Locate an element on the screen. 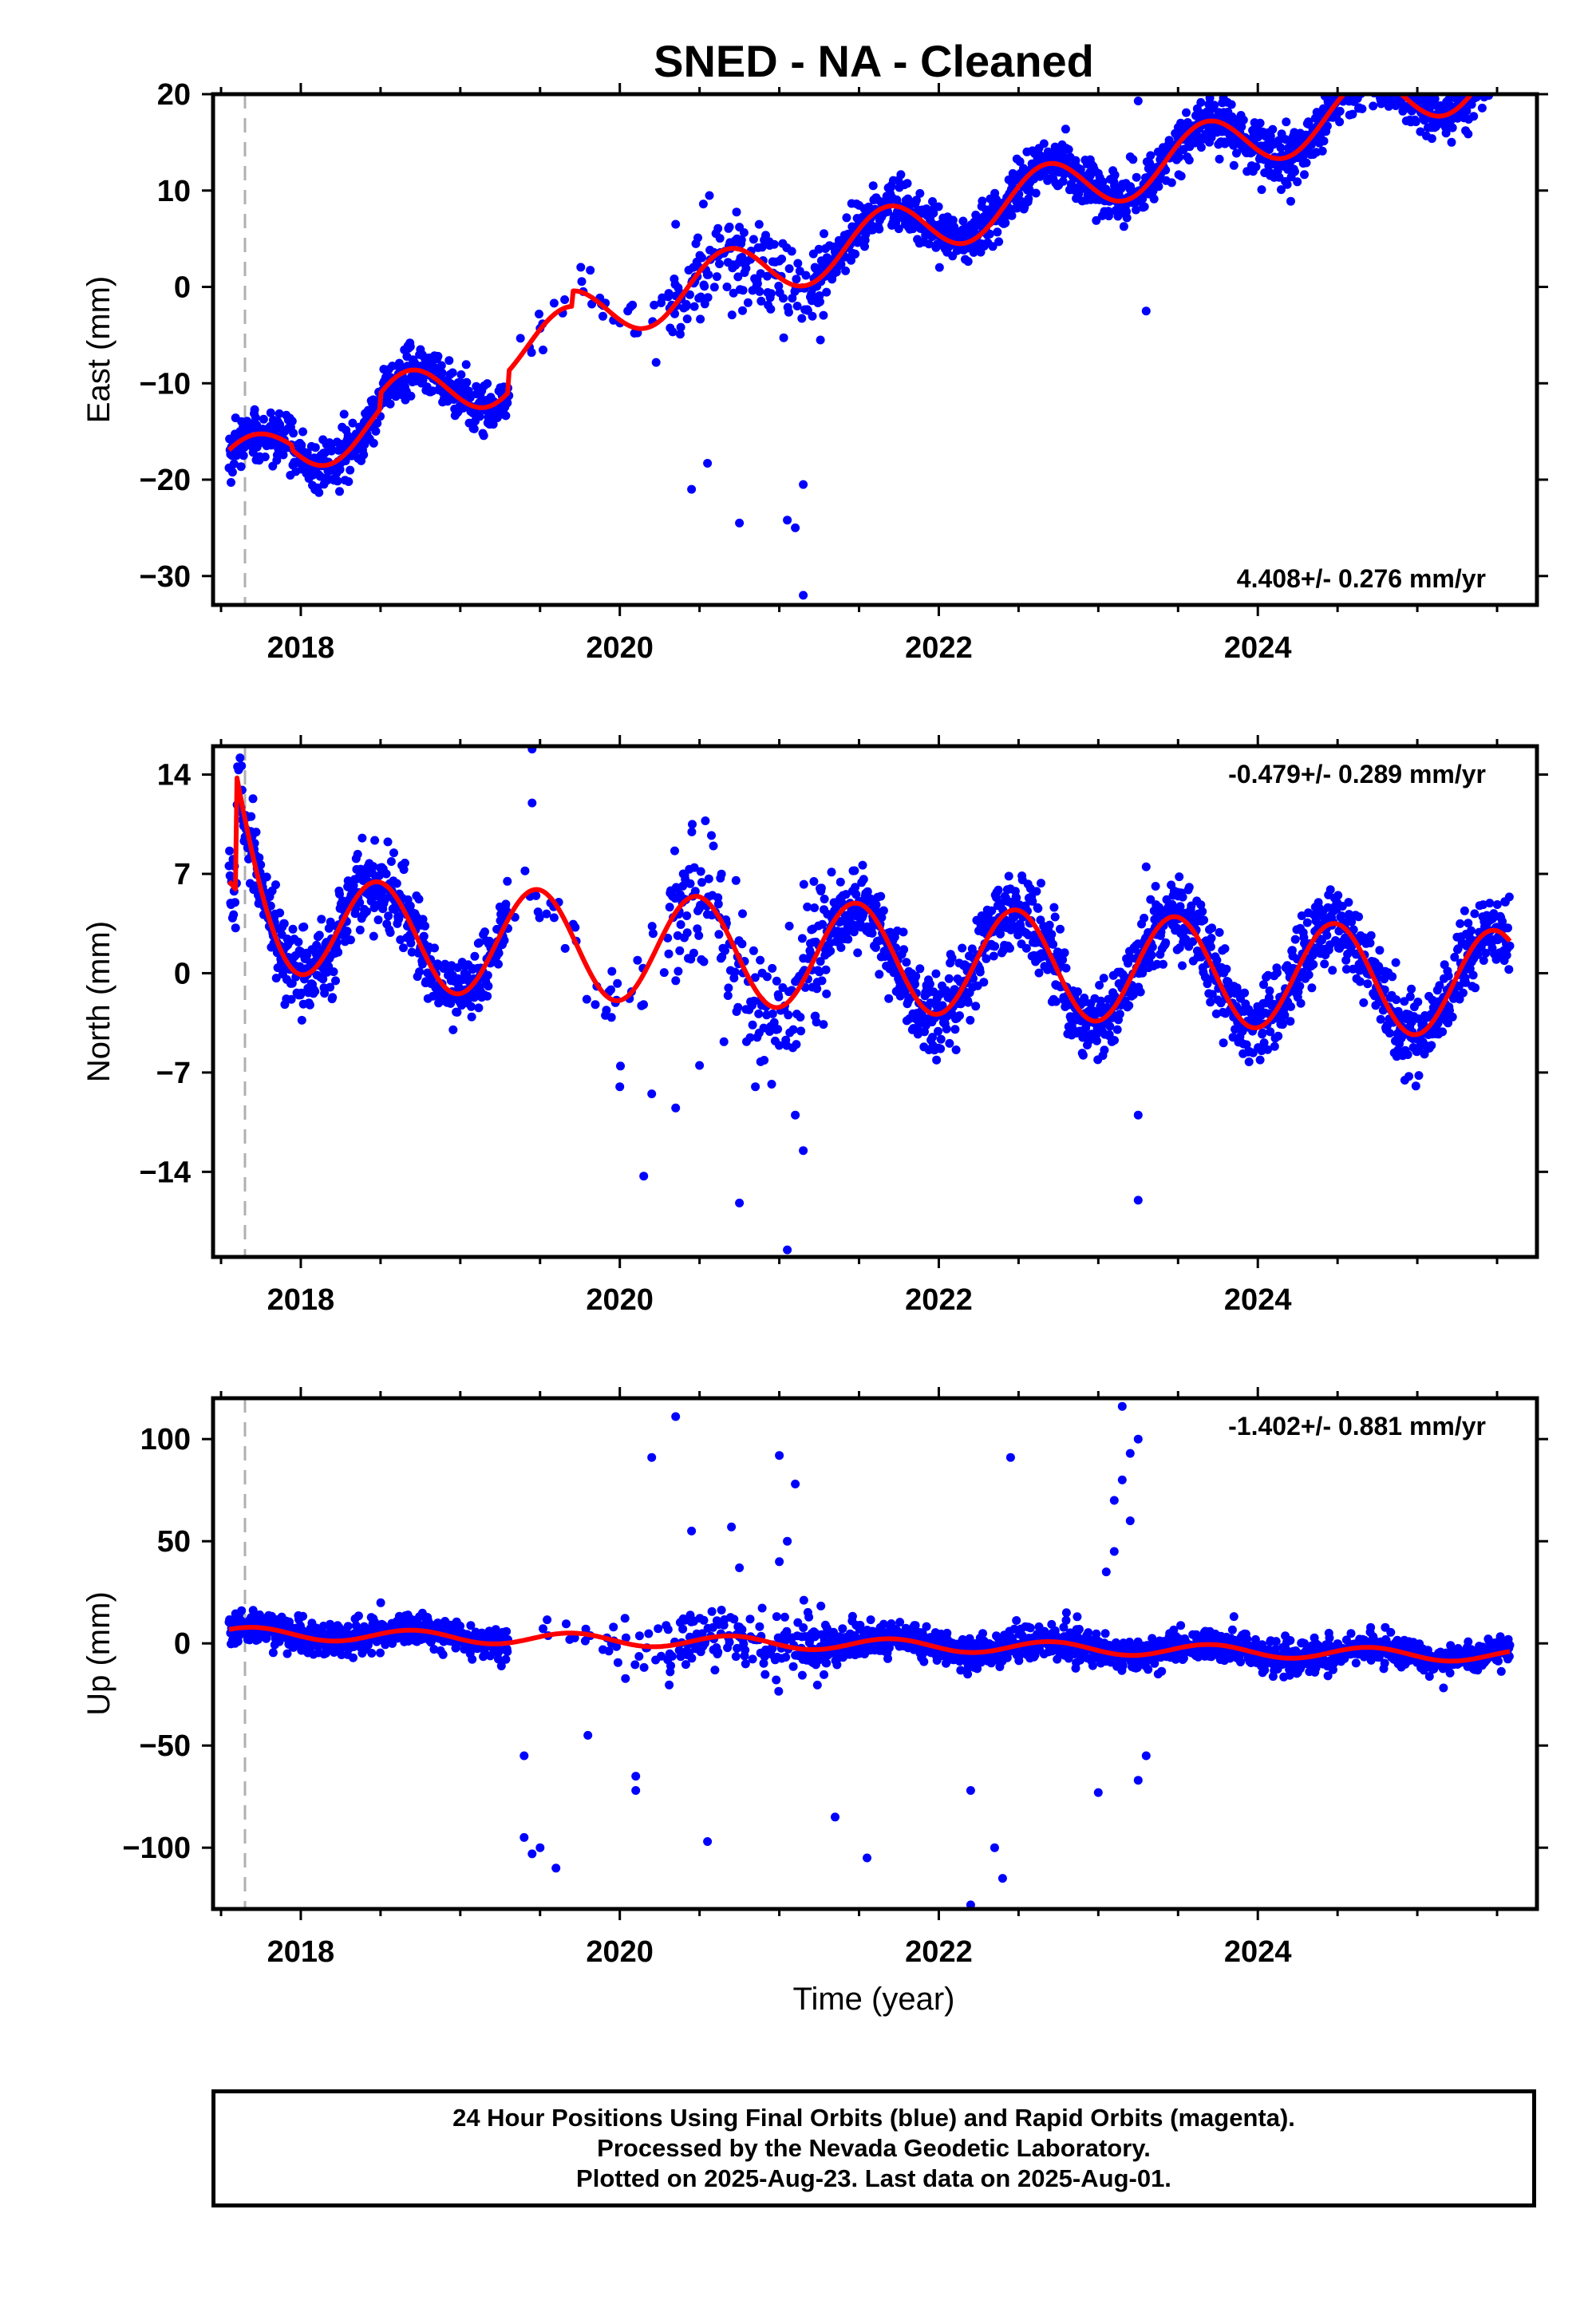 The height and width of the screenshot is (2316, 1596). north-x-tick-label: 2024 is located at coordinates (1258, 1300).